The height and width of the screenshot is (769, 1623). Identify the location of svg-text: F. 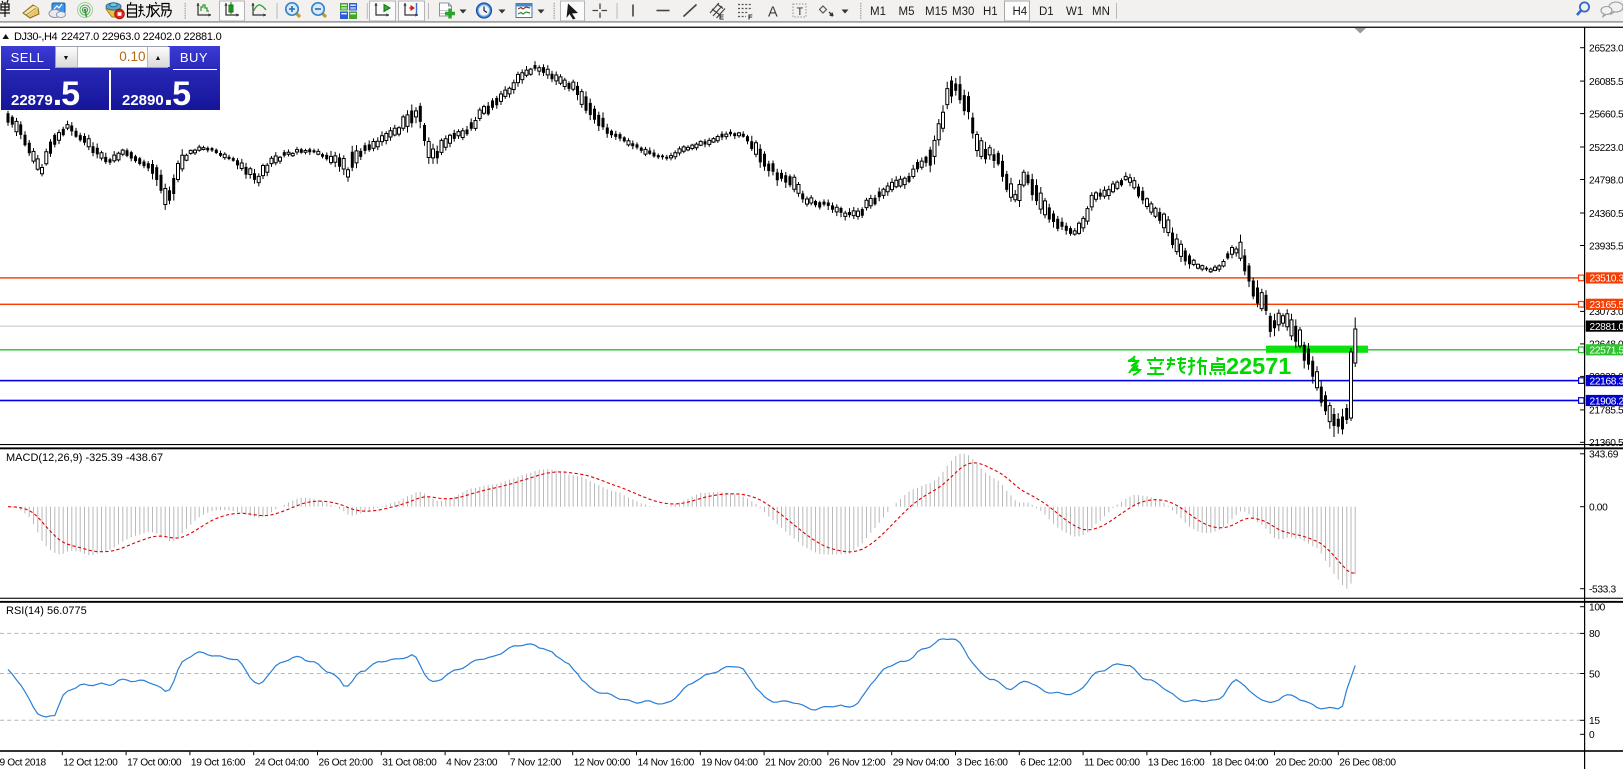
(750, 17).